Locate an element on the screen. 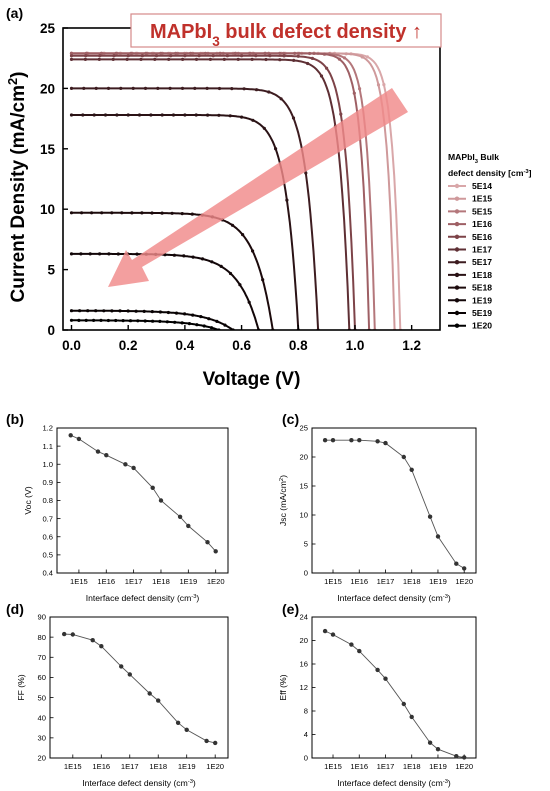 The width and height of the screenshot is (550, 791). x-tick-label: 1.2 is located at coordinates (411, 345).